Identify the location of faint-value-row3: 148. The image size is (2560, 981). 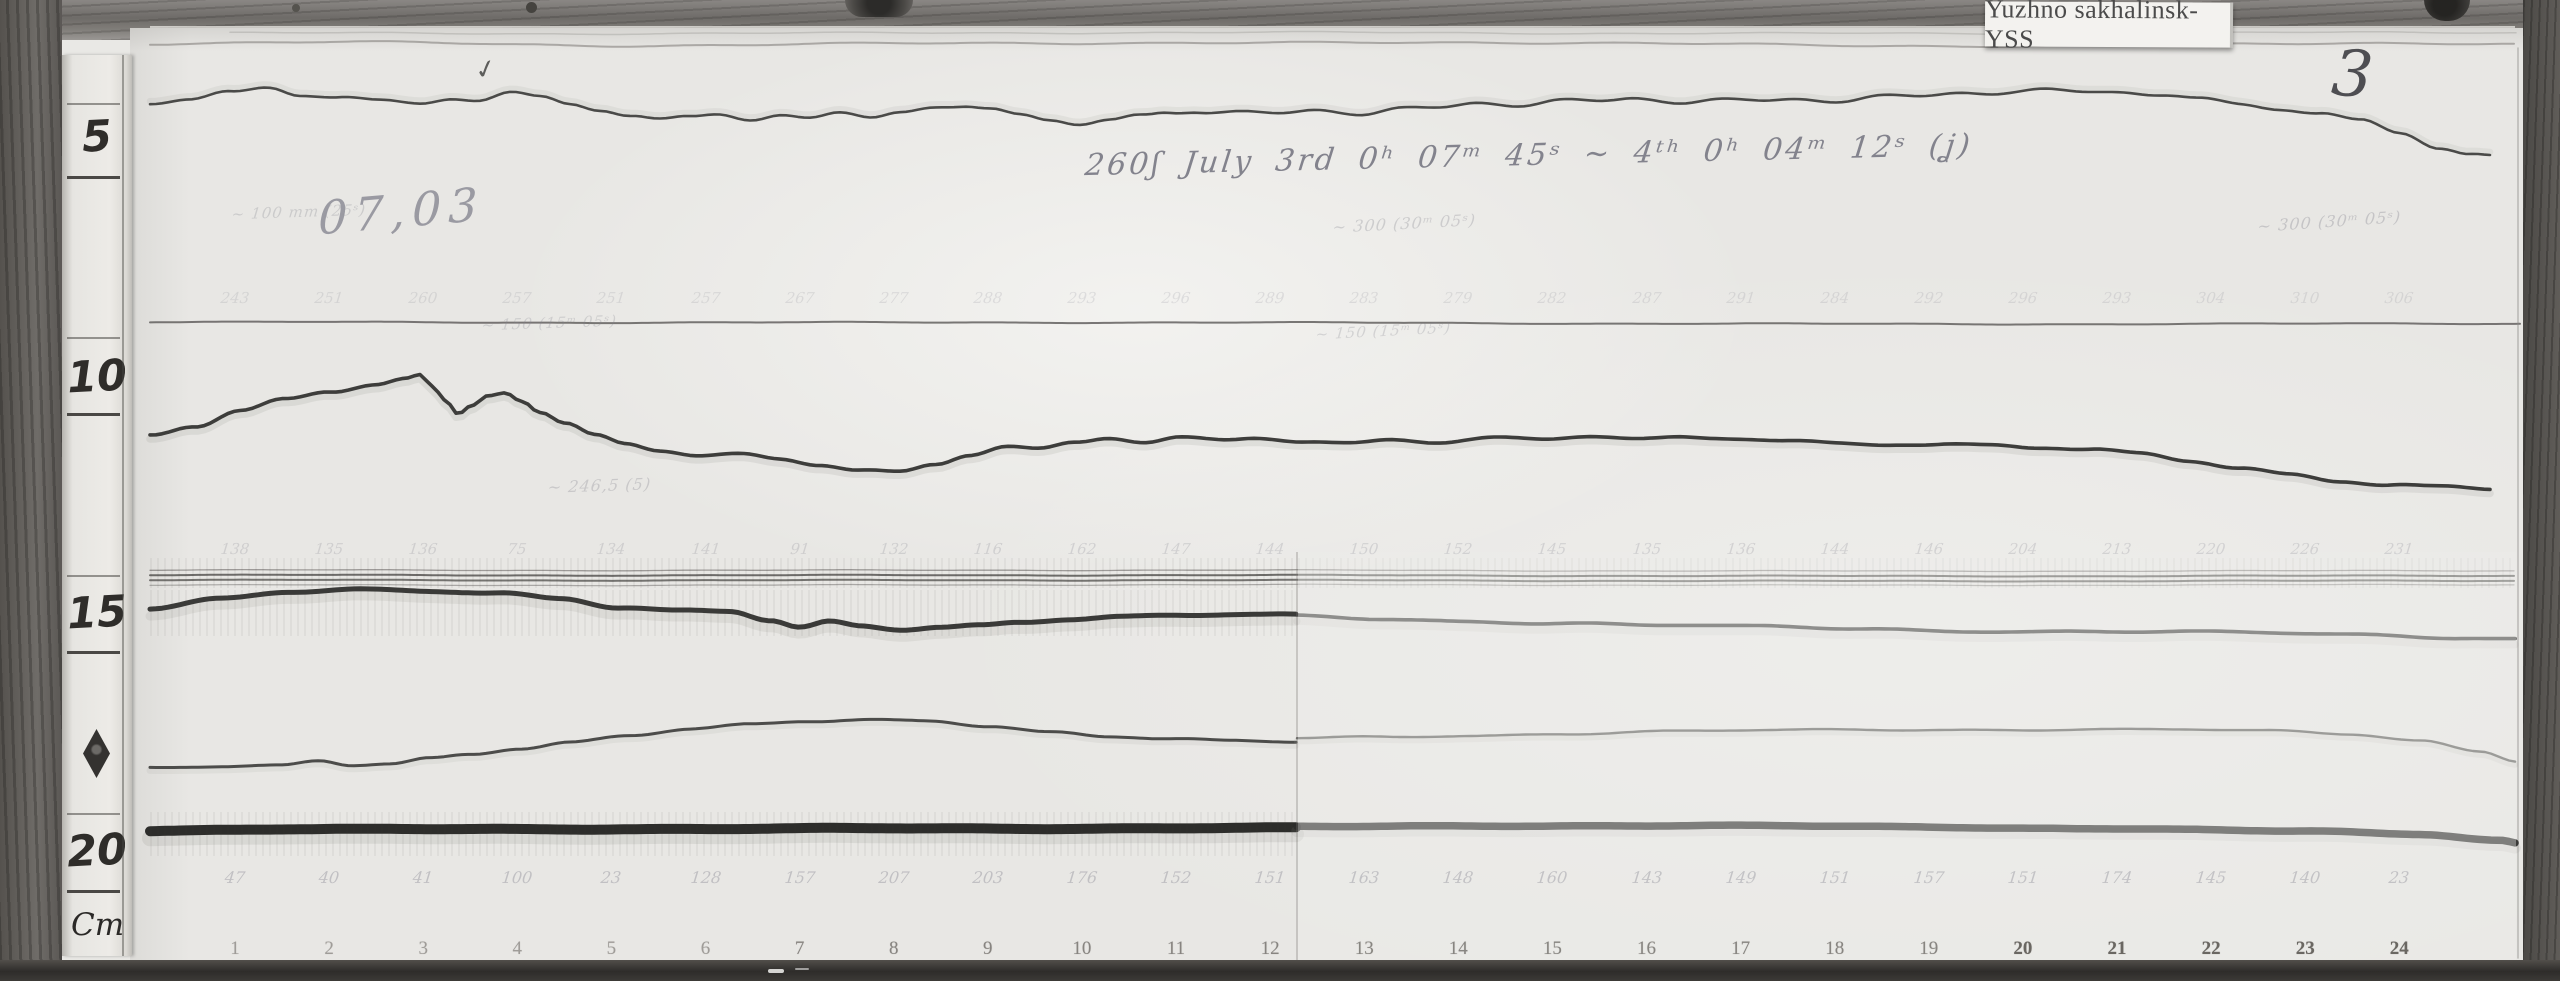
(1458, 877).